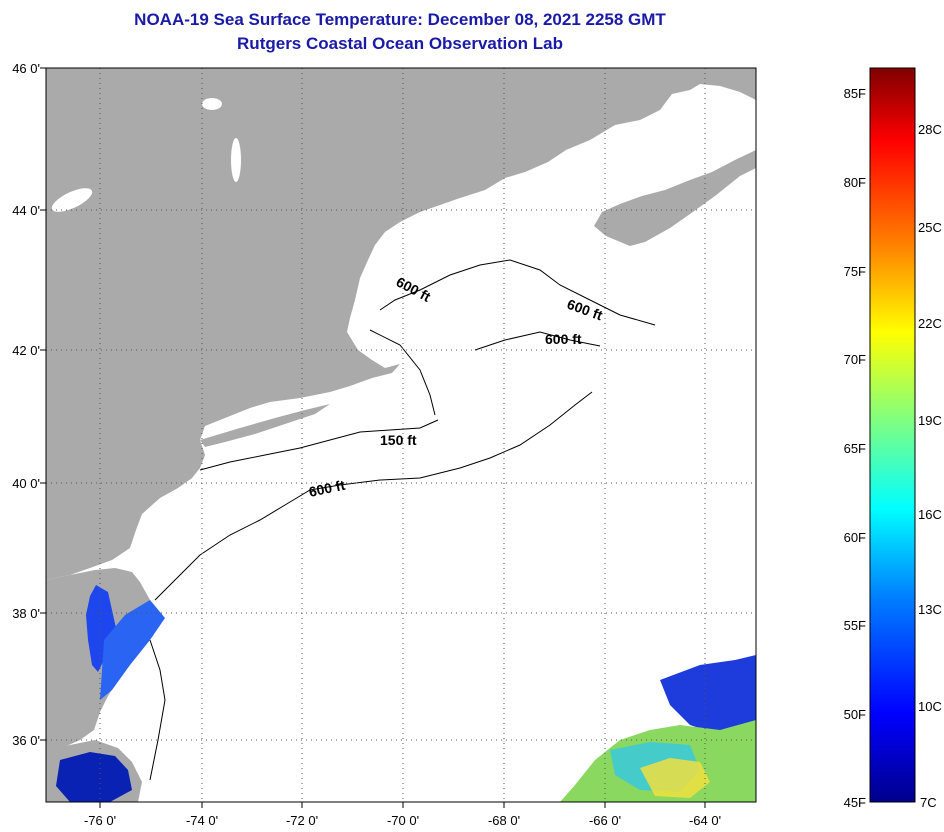 The width and height of the screenshot is (944, 832). What do you see at coordinates (855, 93) in the screenshot?
I see `cb-f-85: 85F` at bounding box center [855, 93].